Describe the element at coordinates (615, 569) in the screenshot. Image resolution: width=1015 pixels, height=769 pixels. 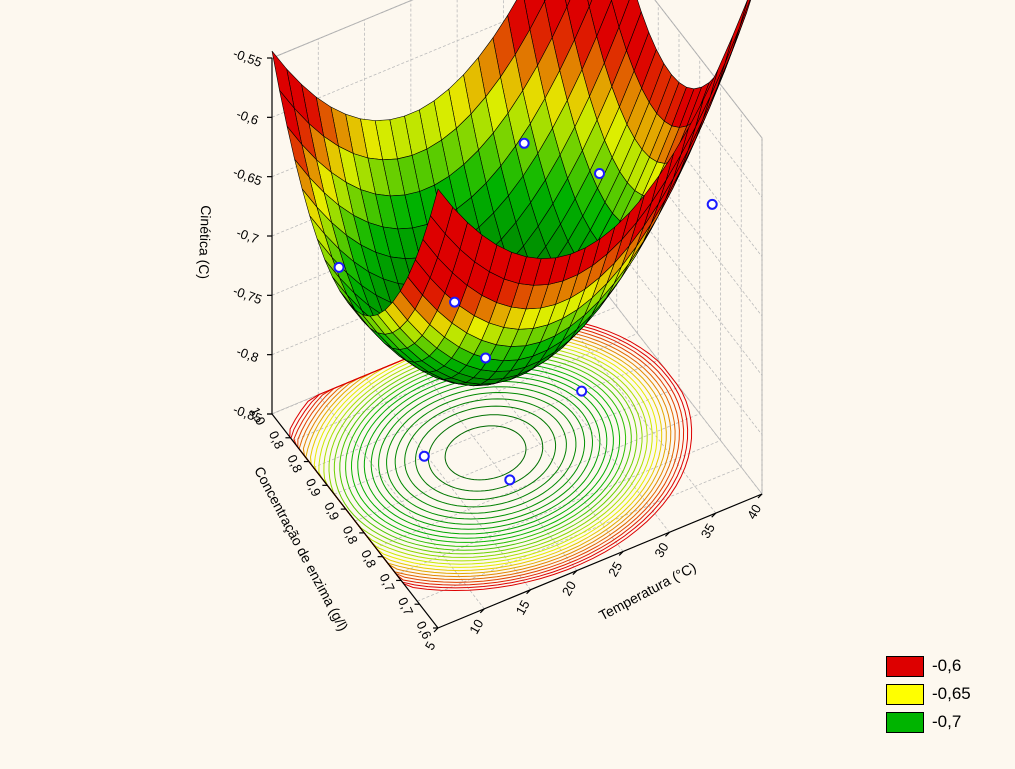
I see `x-tick-label: 25` at that location.